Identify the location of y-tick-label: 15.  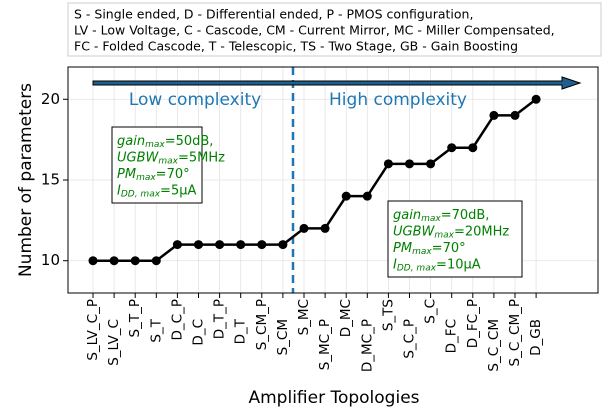
(50, 180).